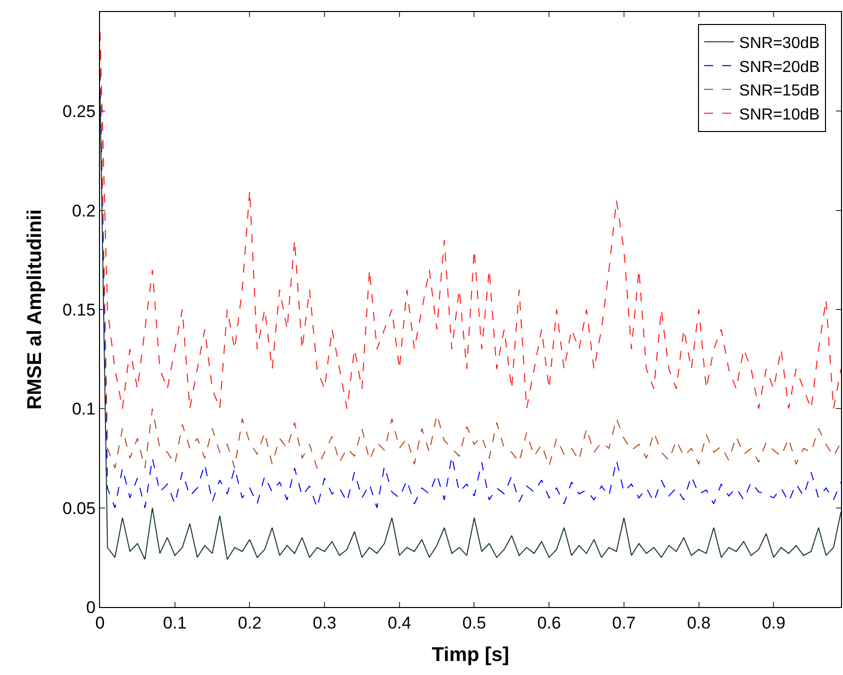  Describe the element at coordinates (779, 67) in the screenshot. I see `legend-label: SNR=20dB` at that location.